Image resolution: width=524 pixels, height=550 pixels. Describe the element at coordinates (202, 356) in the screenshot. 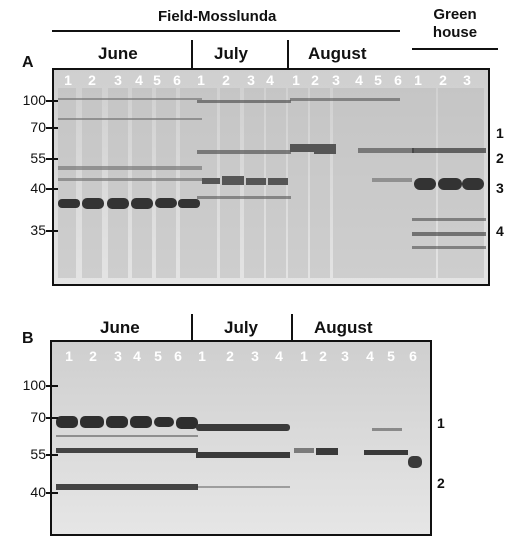

I see `panel-b-lane-july-1: 1` at that location.